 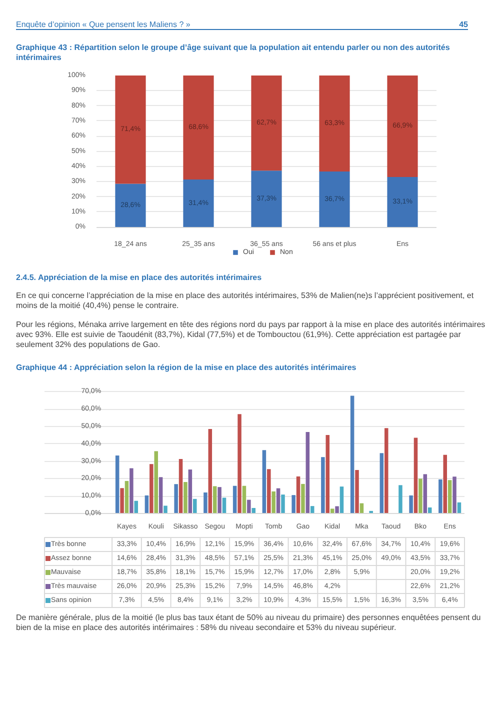 I want to click on text: 45, so click(x=463, y=24).